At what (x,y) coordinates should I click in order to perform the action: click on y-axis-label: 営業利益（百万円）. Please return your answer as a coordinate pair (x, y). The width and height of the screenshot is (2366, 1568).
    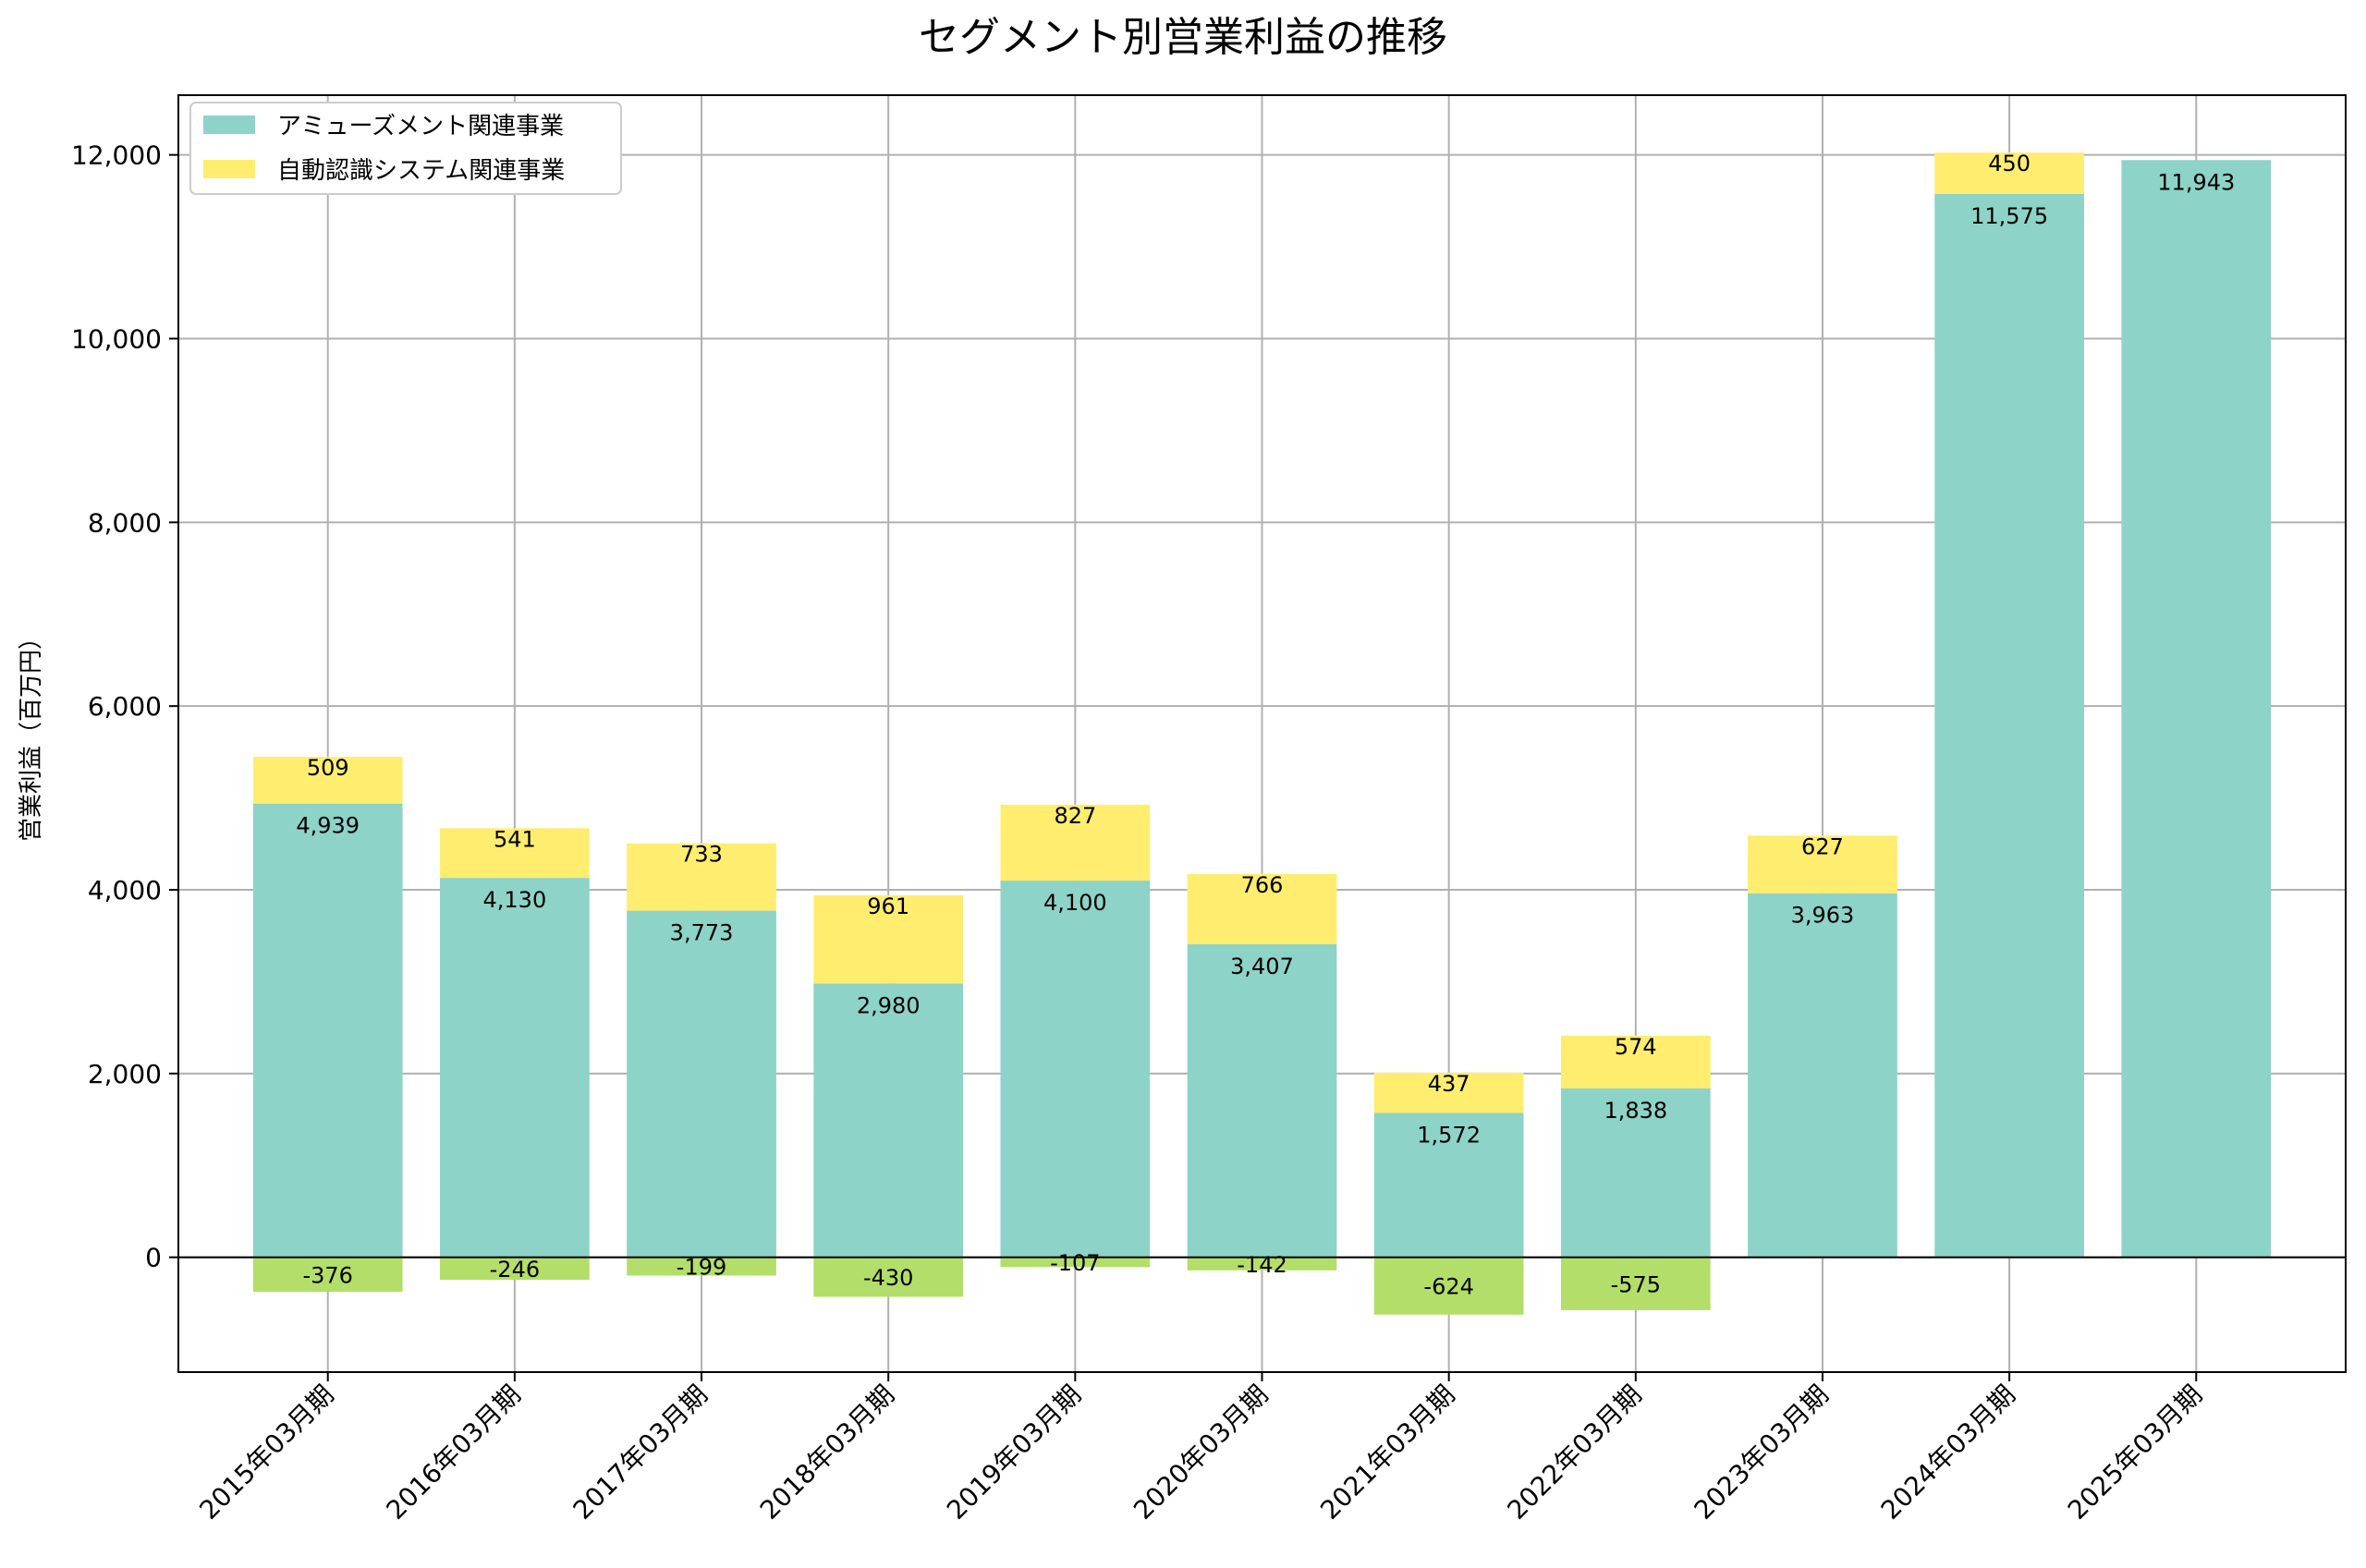
    Looking at the image, I should click on (32, 734).